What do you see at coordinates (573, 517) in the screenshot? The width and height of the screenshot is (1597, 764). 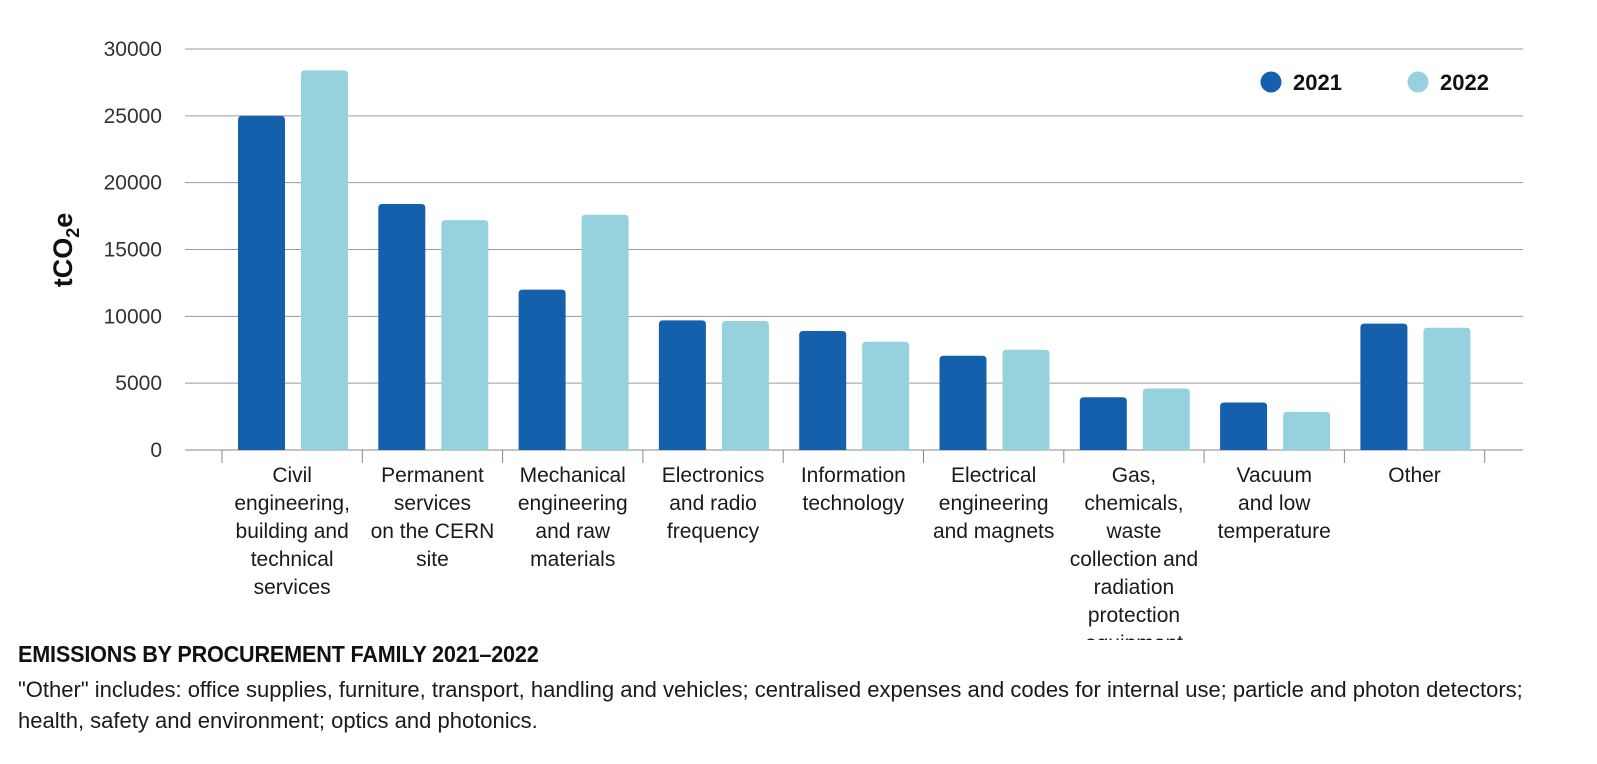 I see `category-label: Mechanical engineering and raw materials` at bounding box center [573, 517].